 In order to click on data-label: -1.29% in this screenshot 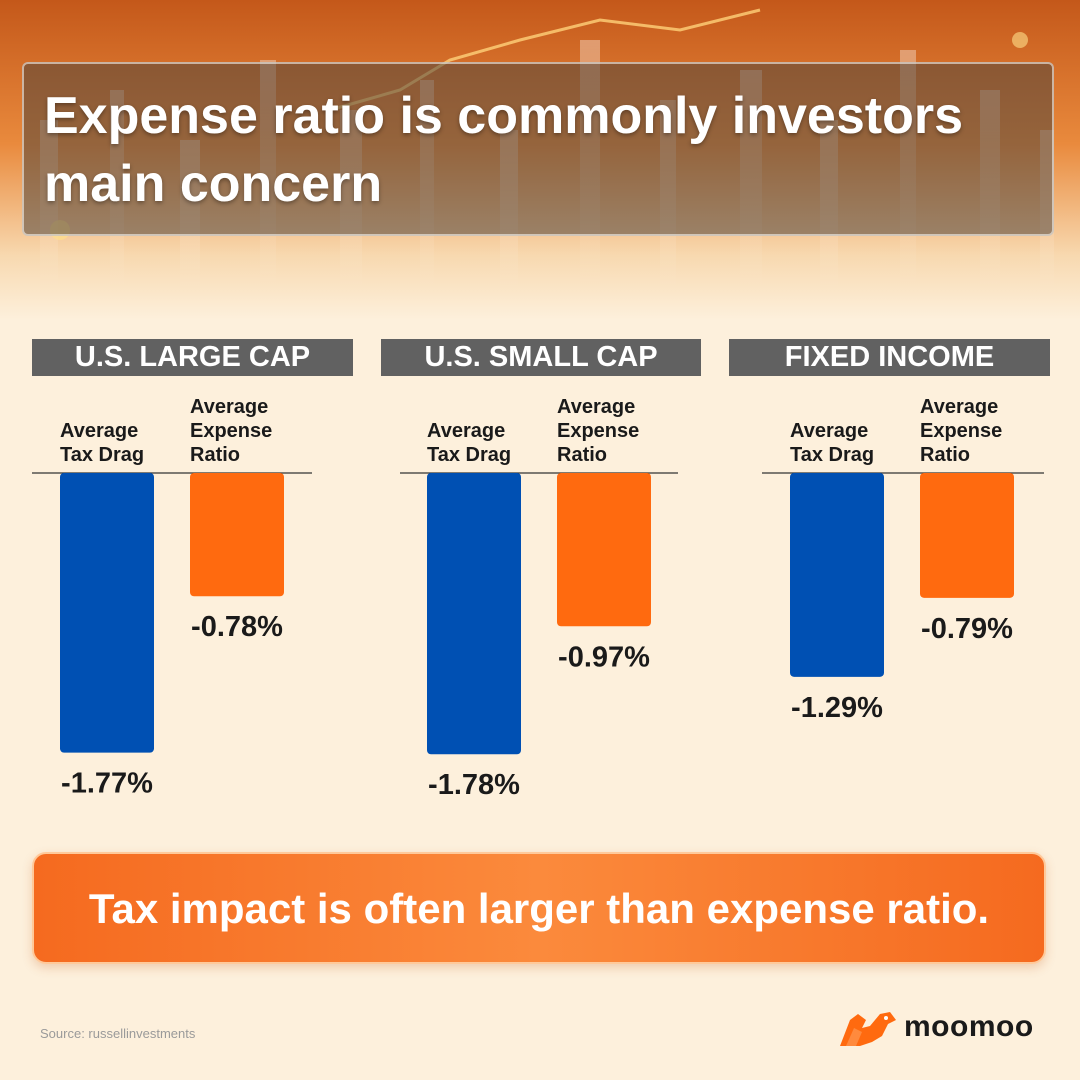, I will do `click(837, 708)`.